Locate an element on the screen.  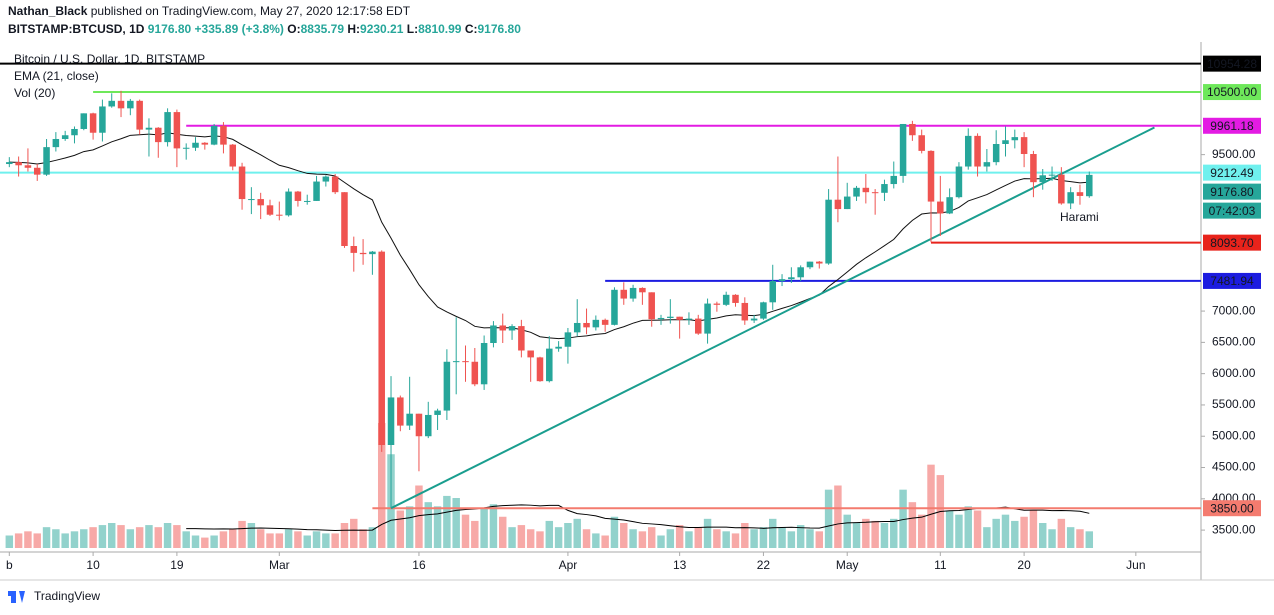
price-line-label: 7481.94 is located at coordinates (1232, 281).